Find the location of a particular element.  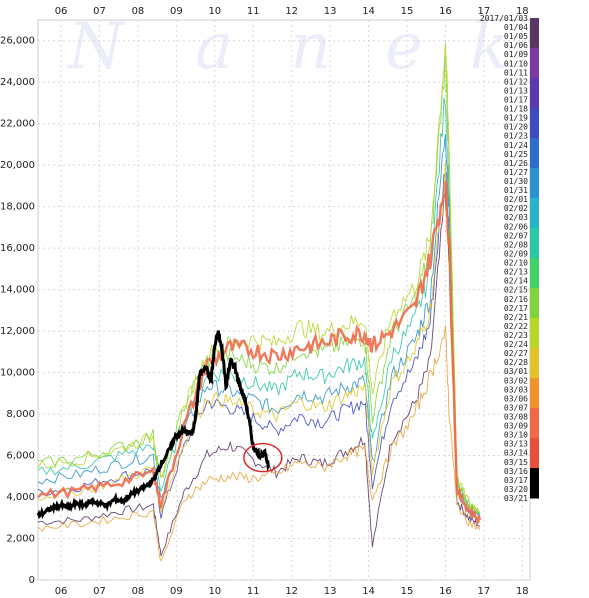

x-tick-label-bottom: 07 is located at coordinates (99, 591).